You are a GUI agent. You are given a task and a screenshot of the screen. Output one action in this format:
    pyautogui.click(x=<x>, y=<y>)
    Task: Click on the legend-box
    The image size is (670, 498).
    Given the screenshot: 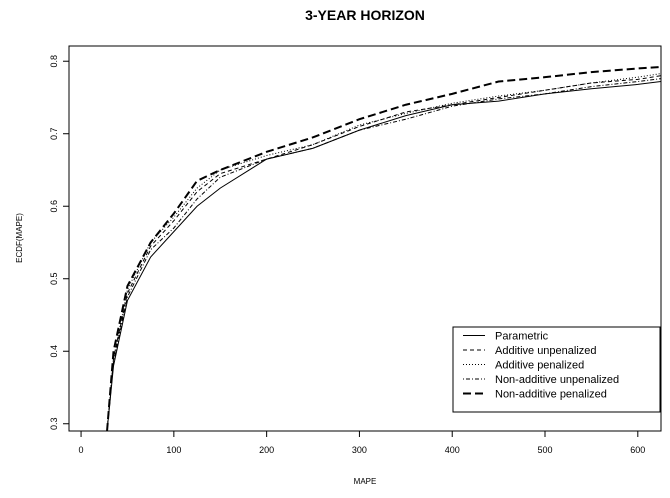 What is the action you would take?
    pyautogui.click(x=556, y=369)
    